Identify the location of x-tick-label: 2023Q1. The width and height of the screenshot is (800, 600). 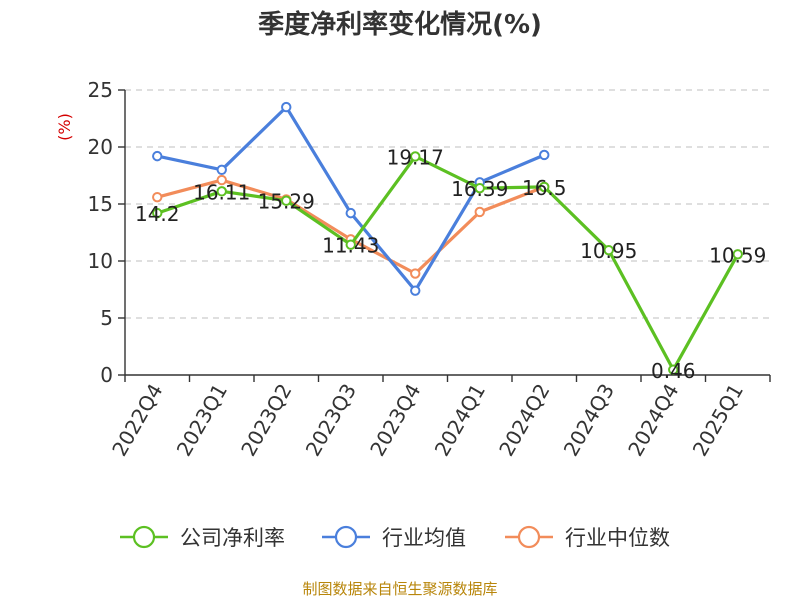
(202, 420).